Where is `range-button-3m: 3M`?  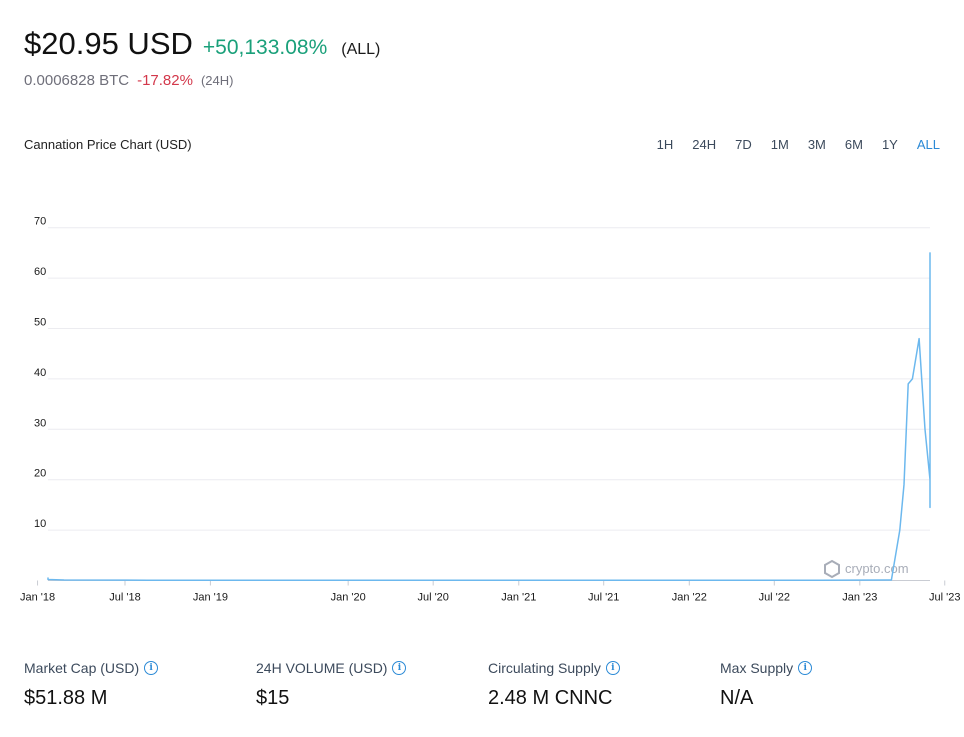 range-button-3m: 3M is located at coordinates (816, 144).